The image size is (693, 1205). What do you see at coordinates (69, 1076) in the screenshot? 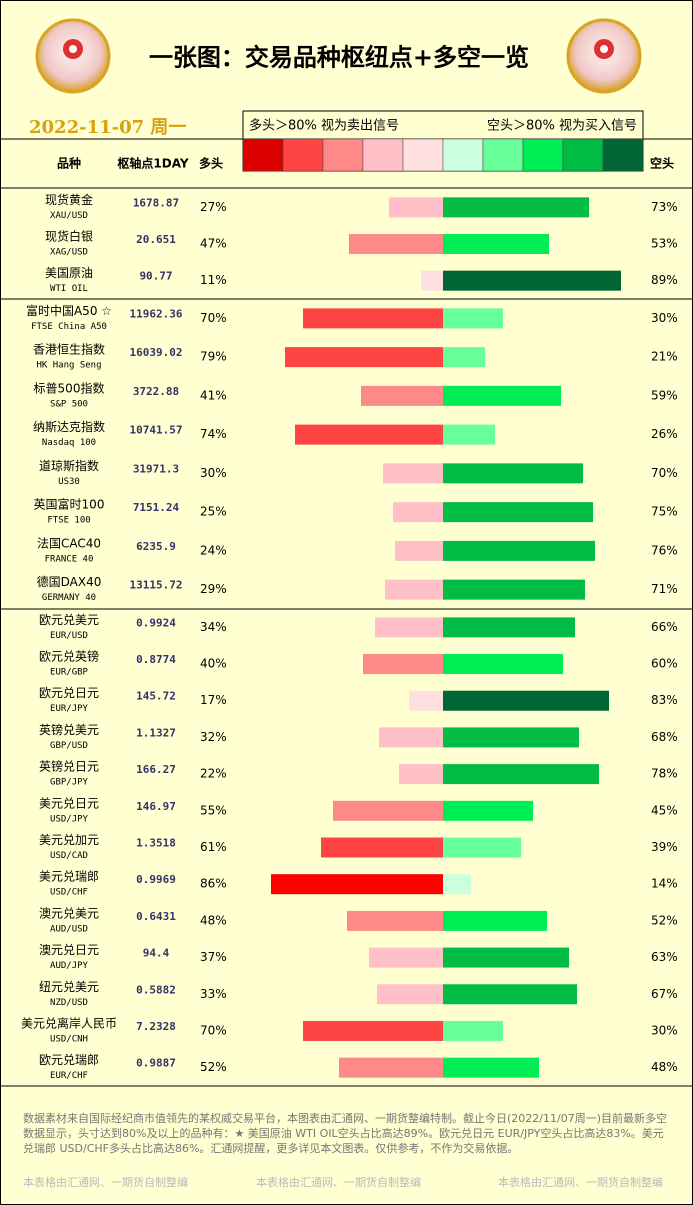
I see `item-code: EUR/CHF` at bounding box center [69, 1076].